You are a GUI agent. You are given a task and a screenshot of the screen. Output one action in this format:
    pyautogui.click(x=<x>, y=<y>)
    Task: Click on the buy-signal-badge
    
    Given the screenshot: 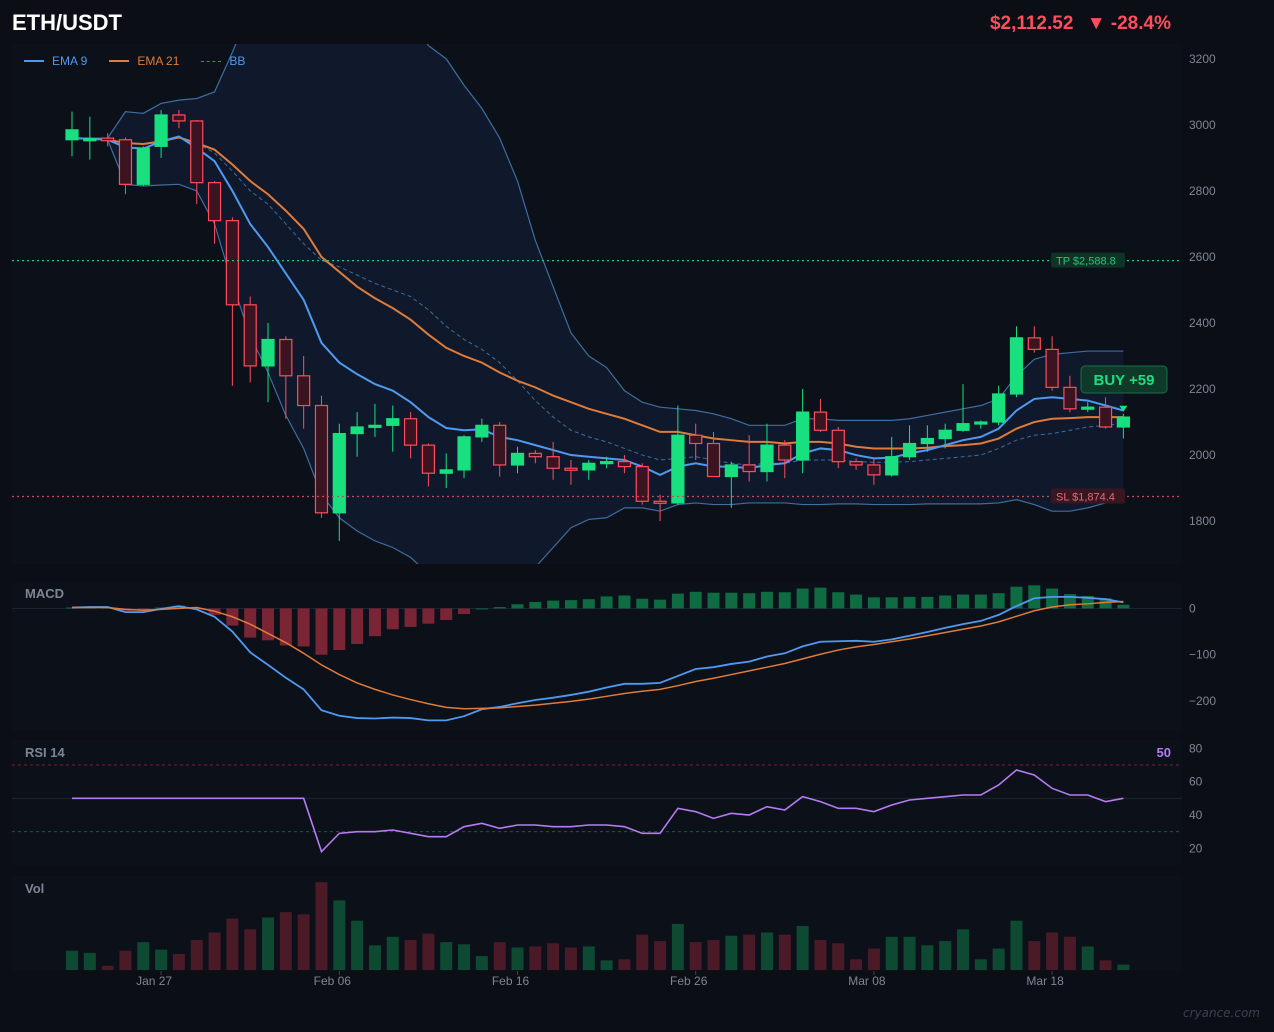 What is the action you would take?
    pyautogui.click(x=1124, y=379)
    